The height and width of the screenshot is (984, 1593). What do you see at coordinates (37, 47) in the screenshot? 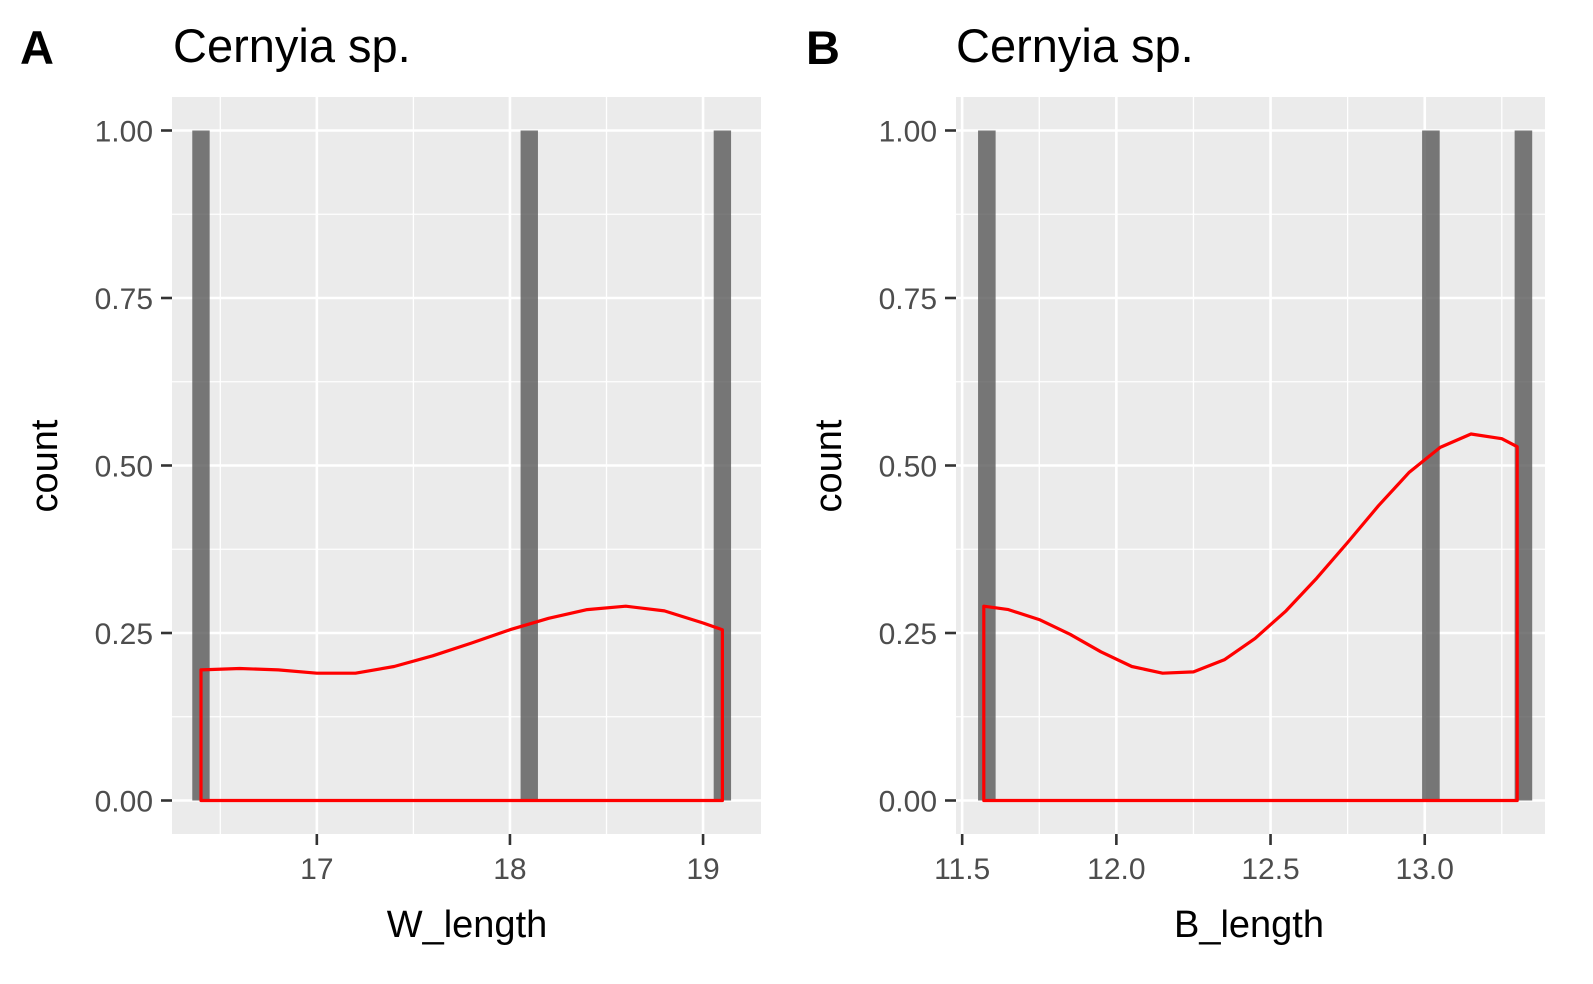
I see `panel-tag: A` at bounding box center [37, 47].